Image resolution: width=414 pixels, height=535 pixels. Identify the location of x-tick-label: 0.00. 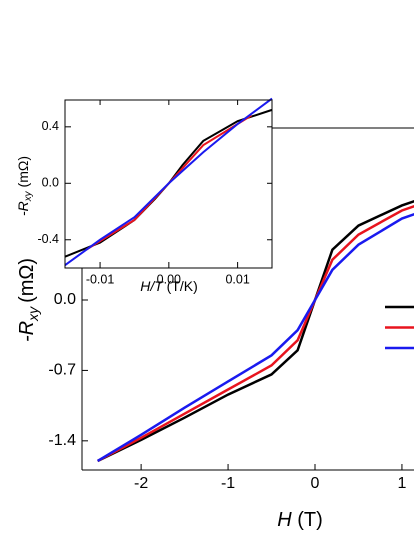
(169, 279).